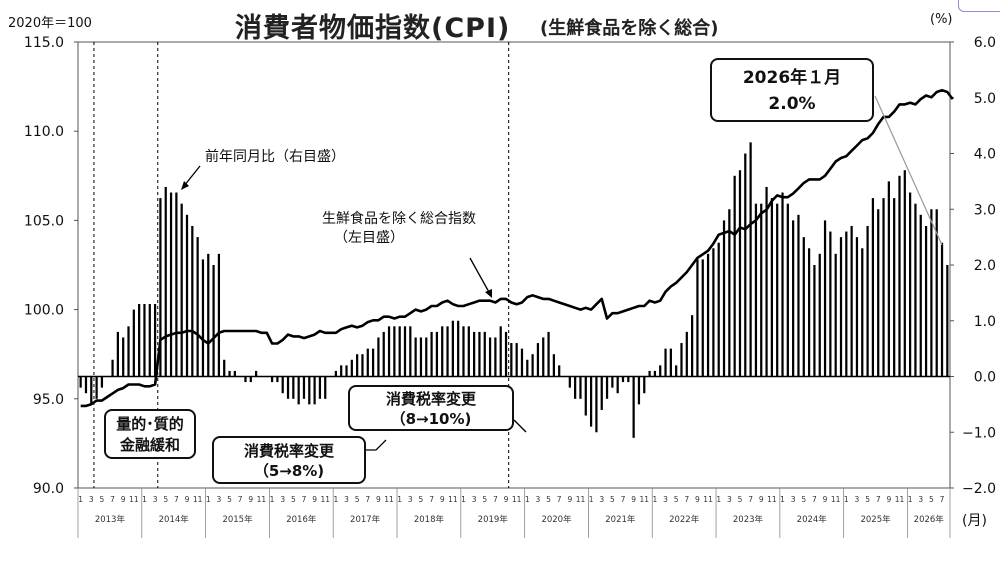 The image size is (1000, 573). Describe the element at coordinates (365, 519) in the screenshot. I see `x-year-label: 2017年` at that location.